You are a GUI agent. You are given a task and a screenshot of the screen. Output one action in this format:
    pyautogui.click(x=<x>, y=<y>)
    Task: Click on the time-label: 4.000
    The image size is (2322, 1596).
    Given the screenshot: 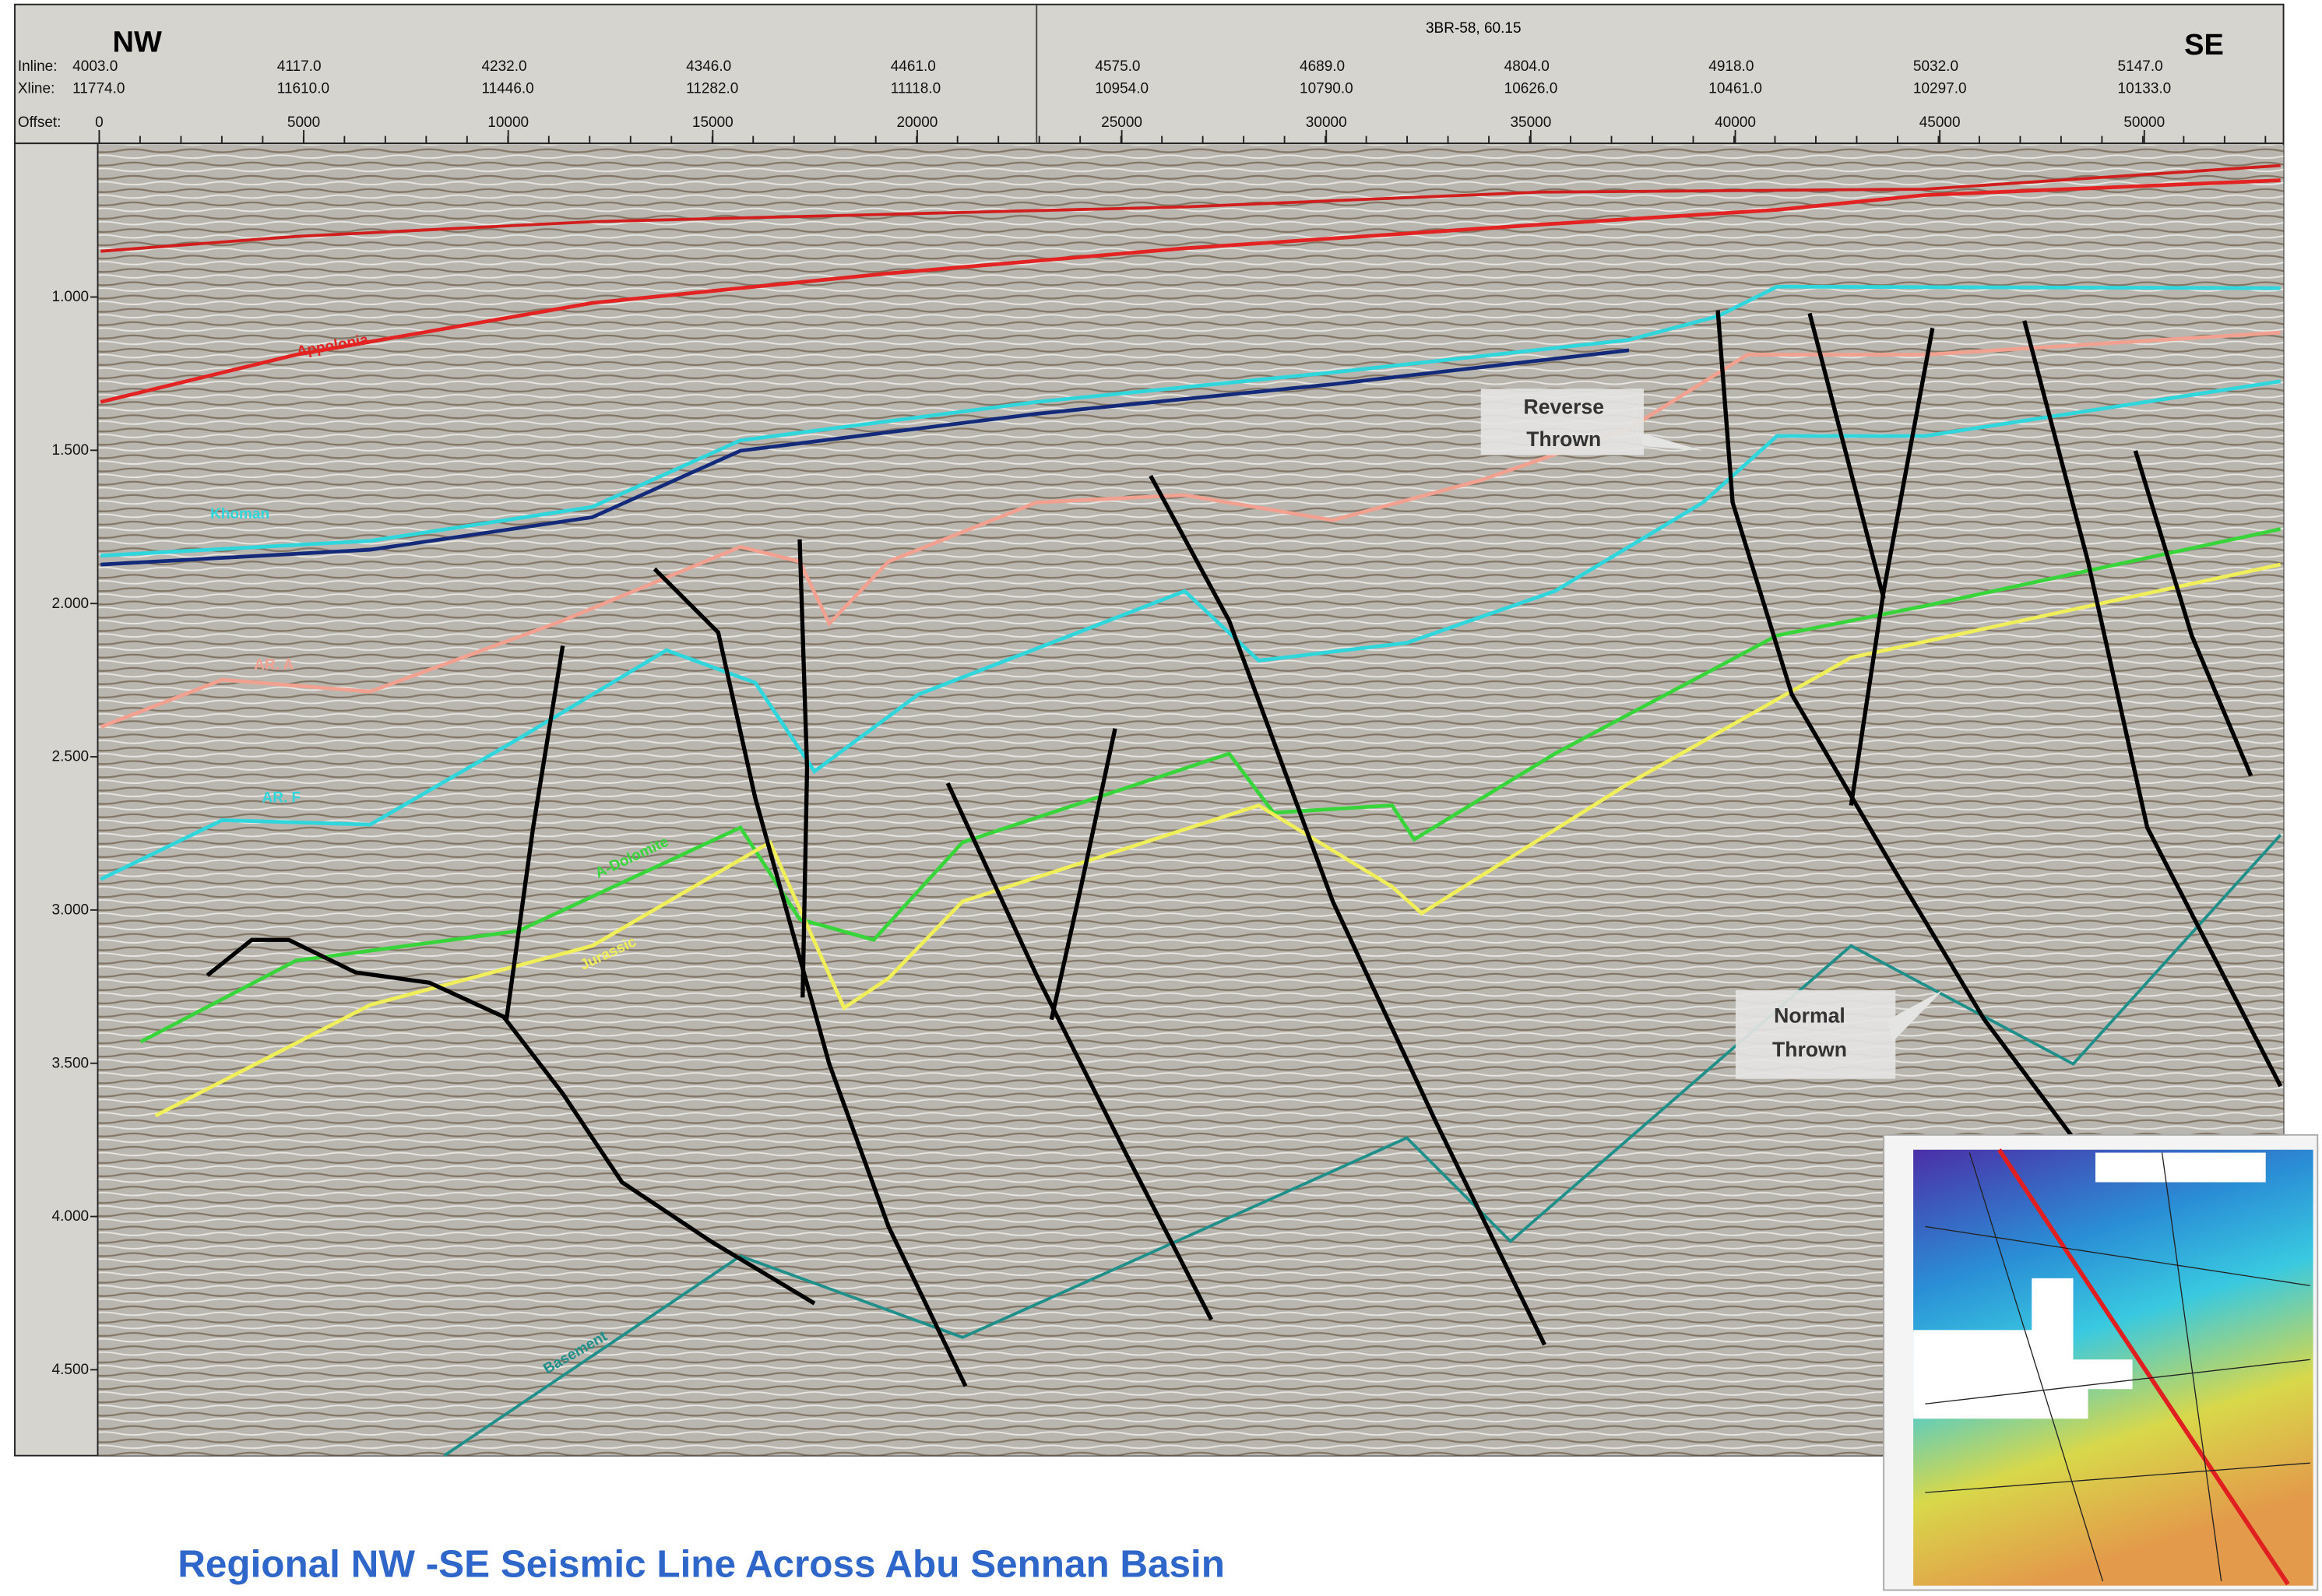 What is the action you would take?
    pyautogui.click(x=71, y=1216)
    